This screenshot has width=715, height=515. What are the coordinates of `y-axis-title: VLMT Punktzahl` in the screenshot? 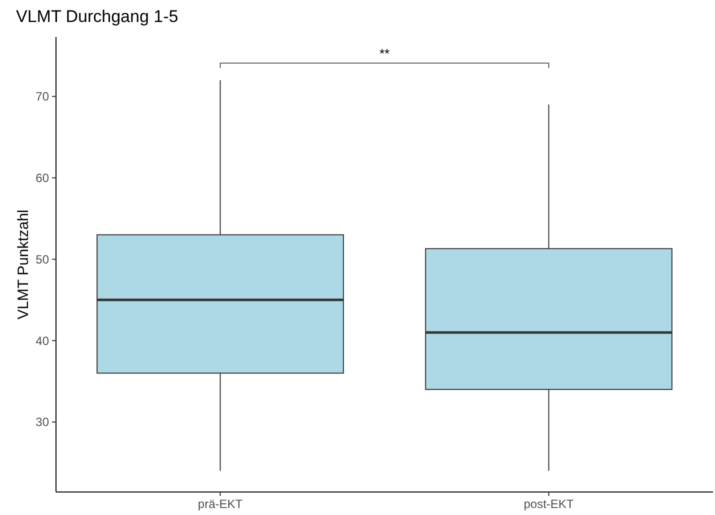 It's located at (23, 265).